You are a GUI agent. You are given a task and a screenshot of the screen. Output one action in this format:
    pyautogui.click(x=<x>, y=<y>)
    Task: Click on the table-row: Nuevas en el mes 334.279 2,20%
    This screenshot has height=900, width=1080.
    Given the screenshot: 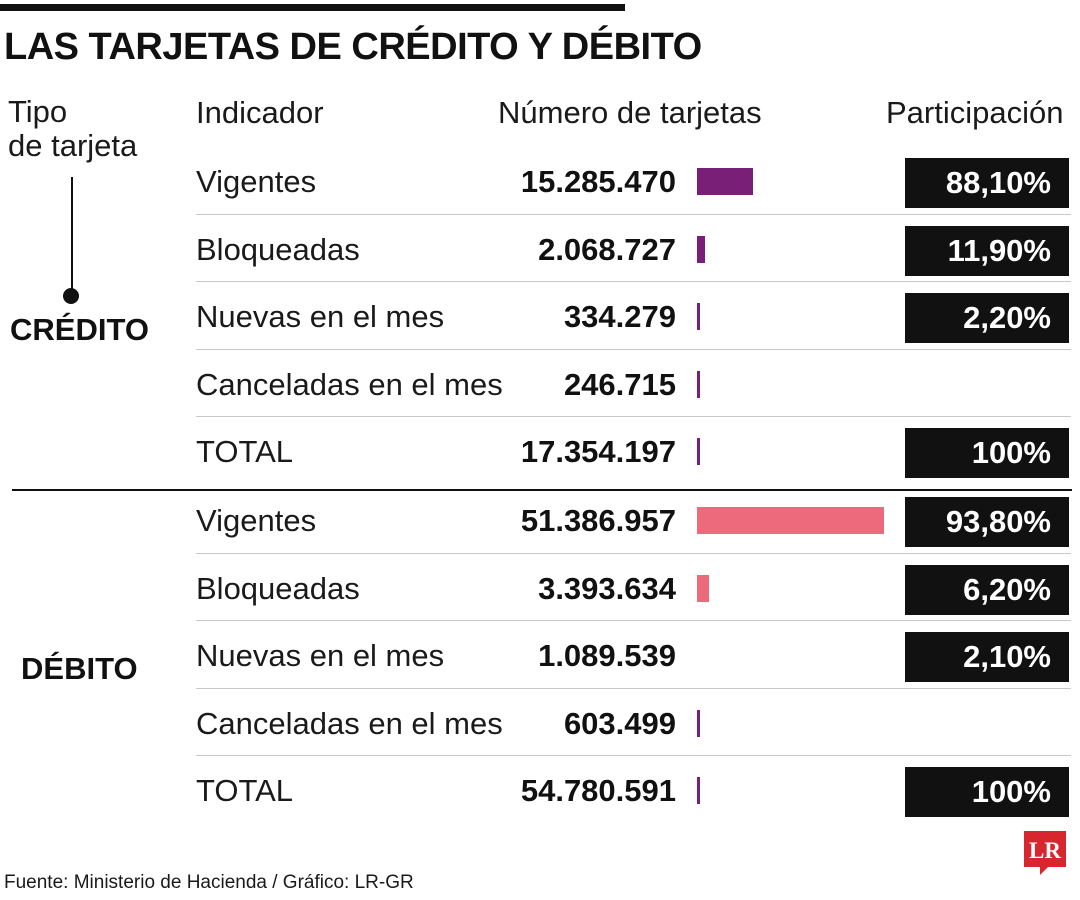 What is the action you would take?
    pyautogui.click(x=540, y=316)
    